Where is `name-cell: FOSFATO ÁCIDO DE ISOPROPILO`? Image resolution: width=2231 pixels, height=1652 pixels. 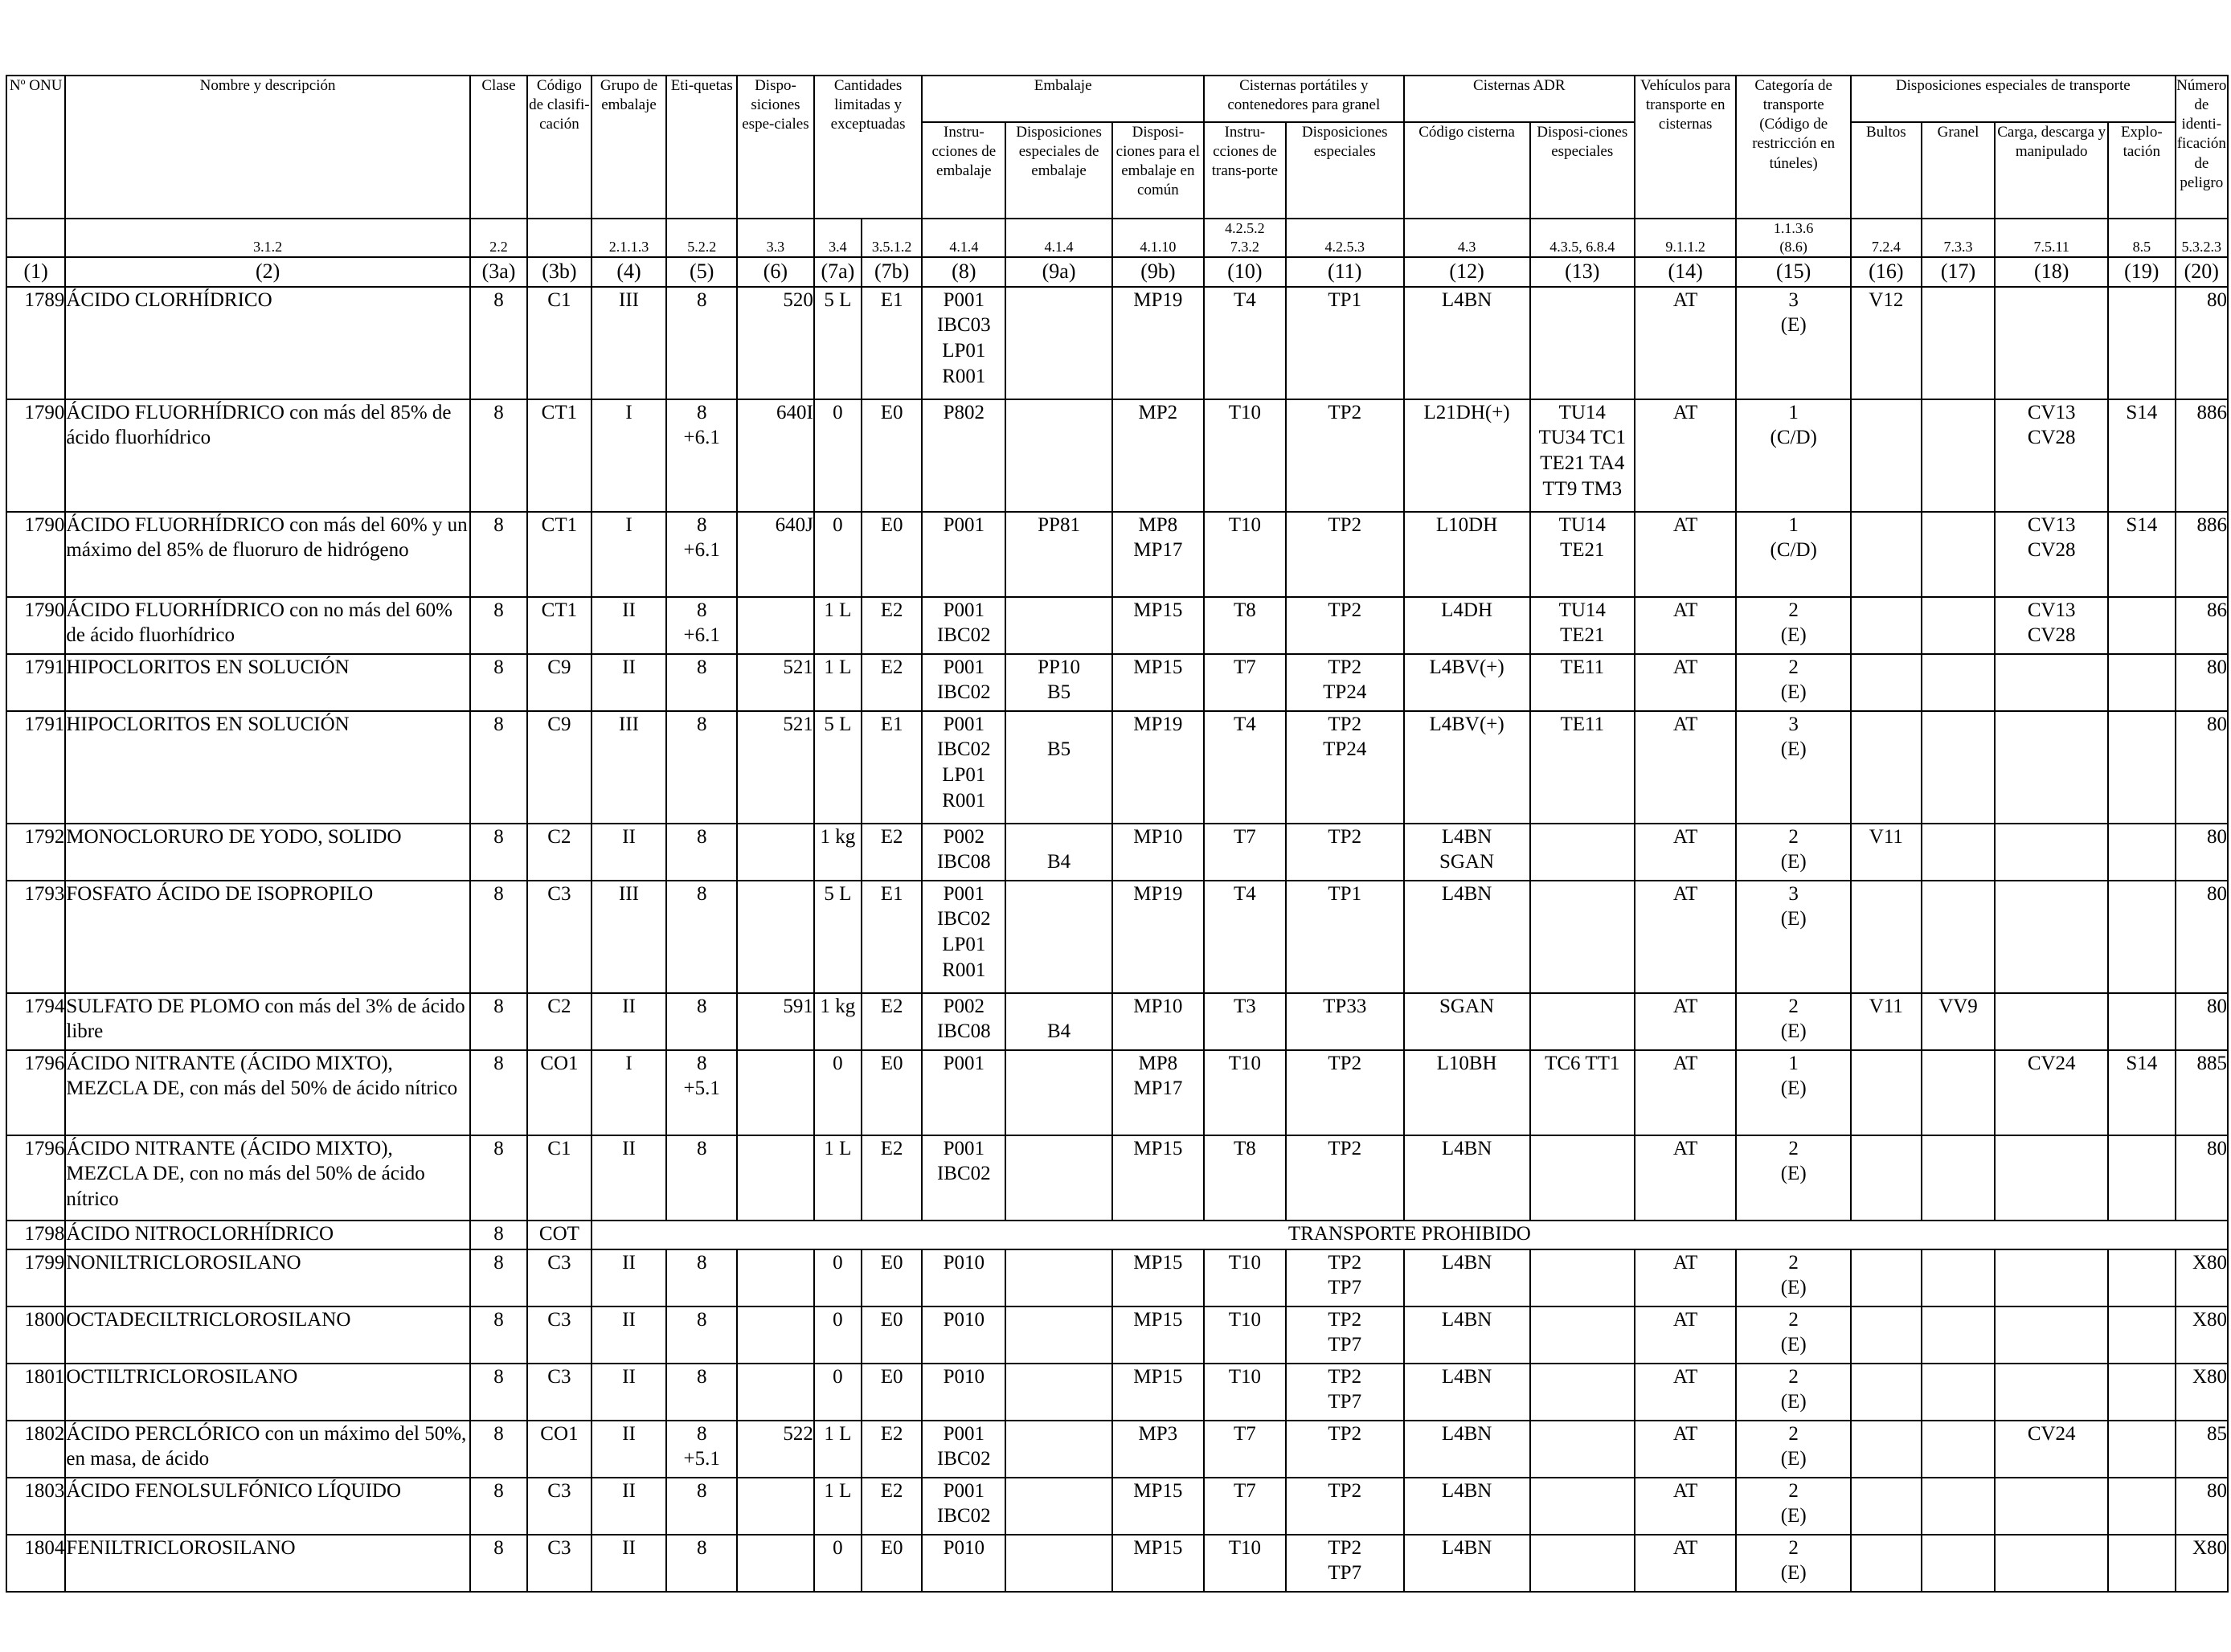 name-cell: FOSFATO ÁCIDO DE ISOPROPILO is located at coordinates (267, 937).